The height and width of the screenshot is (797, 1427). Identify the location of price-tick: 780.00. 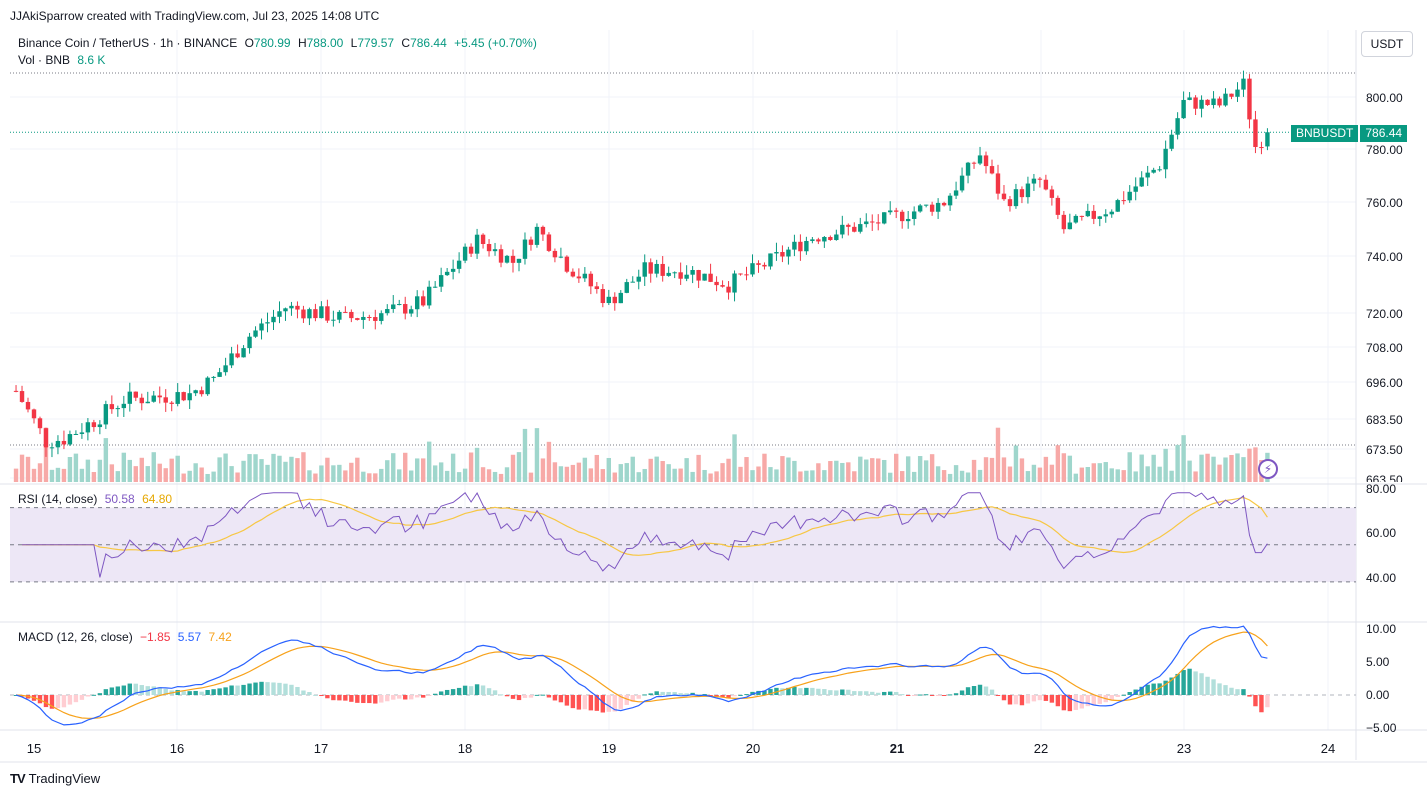
(1384, 150).